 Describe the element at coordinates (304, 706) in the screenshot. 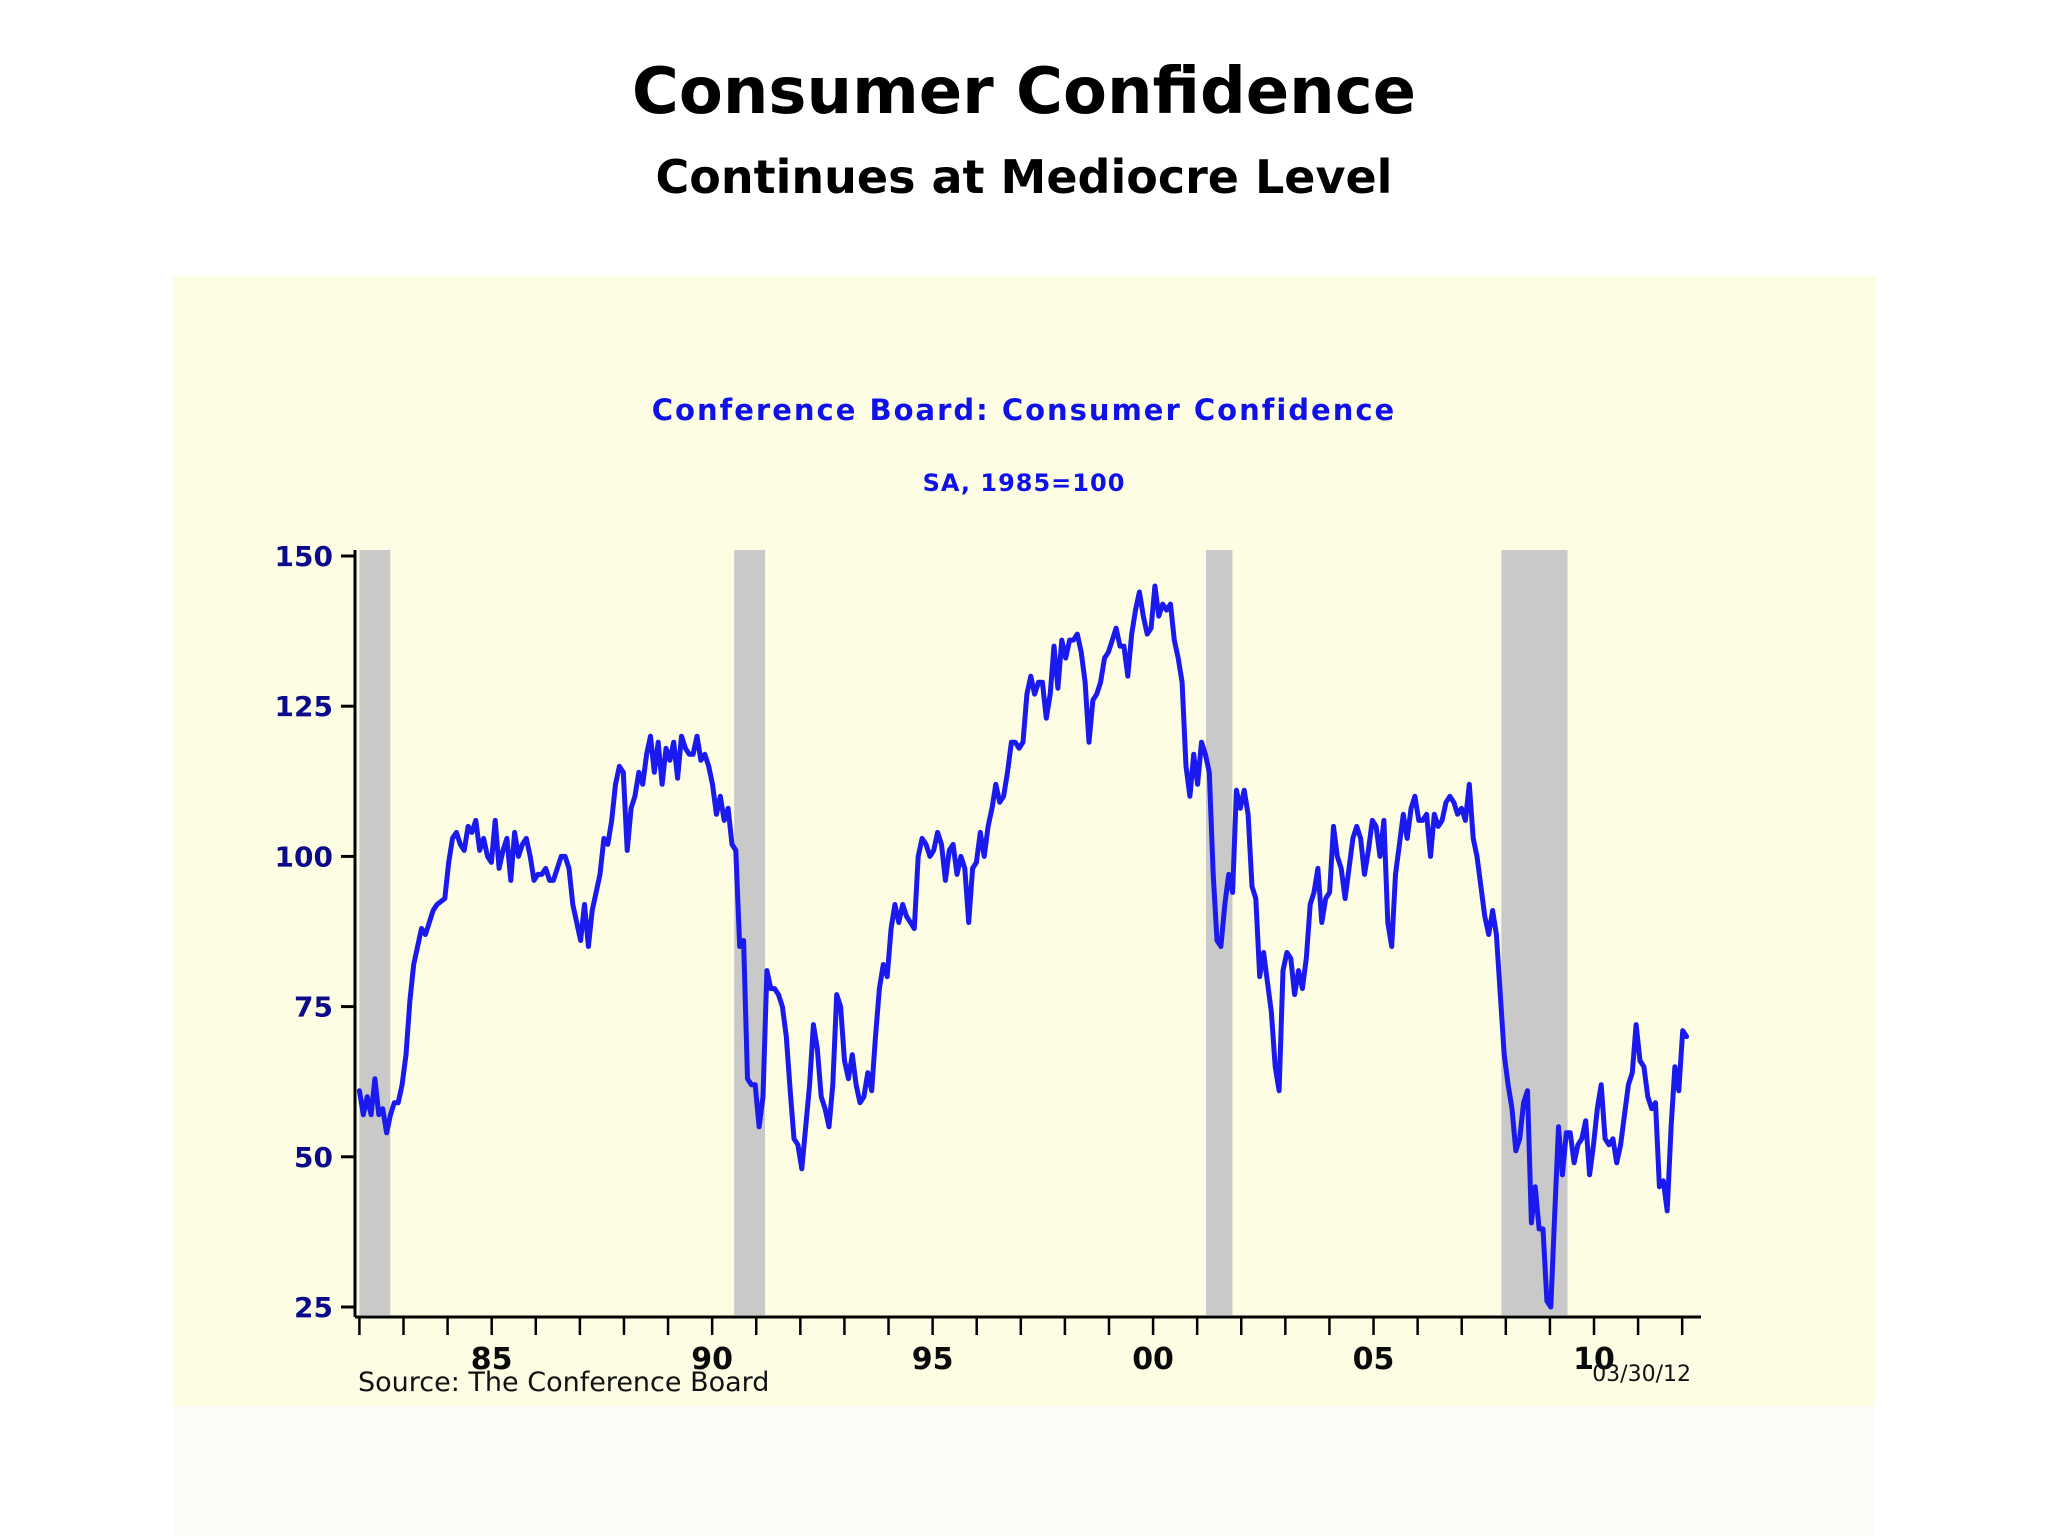

I see `y-tick-label: 125` at that location.